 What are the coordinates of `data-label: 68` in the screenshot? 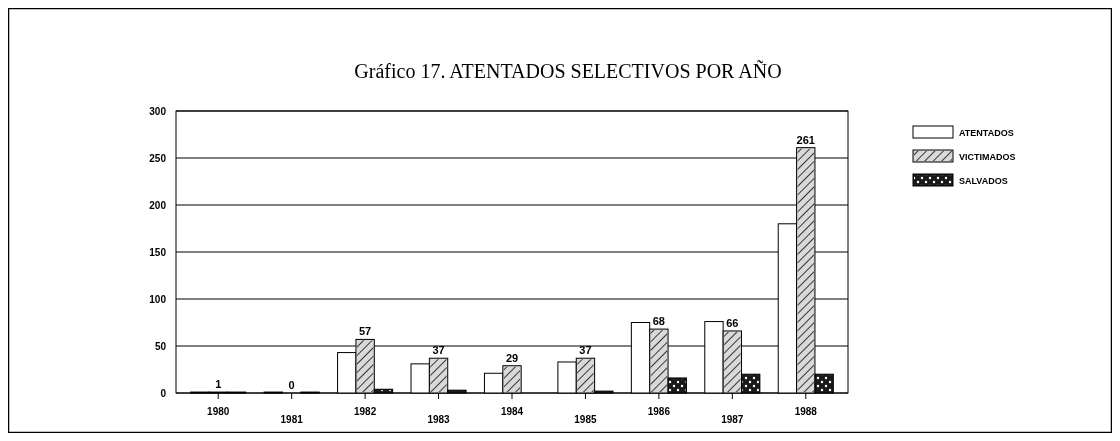 It's located at (659, 321).